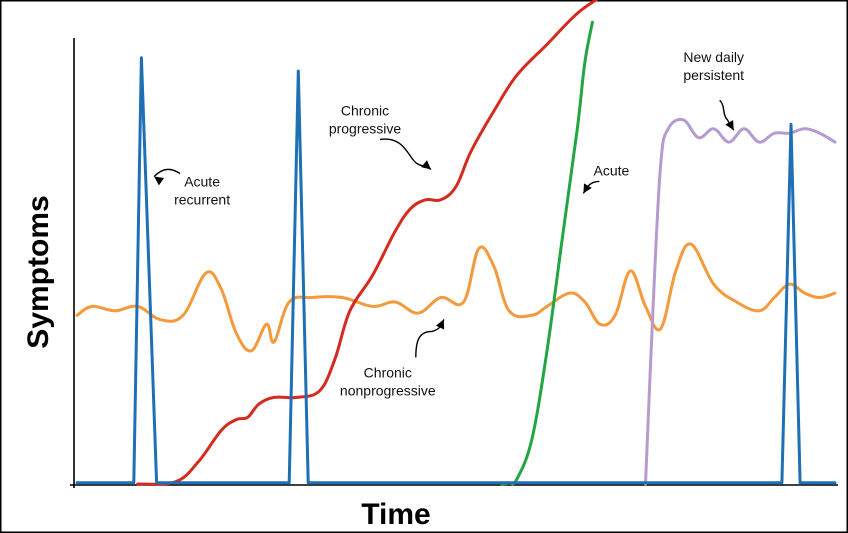 Image resolution: width=848 pixels, height=533 pixels. I want to click on annotation-label-line: recurrent, so click(202, 200).